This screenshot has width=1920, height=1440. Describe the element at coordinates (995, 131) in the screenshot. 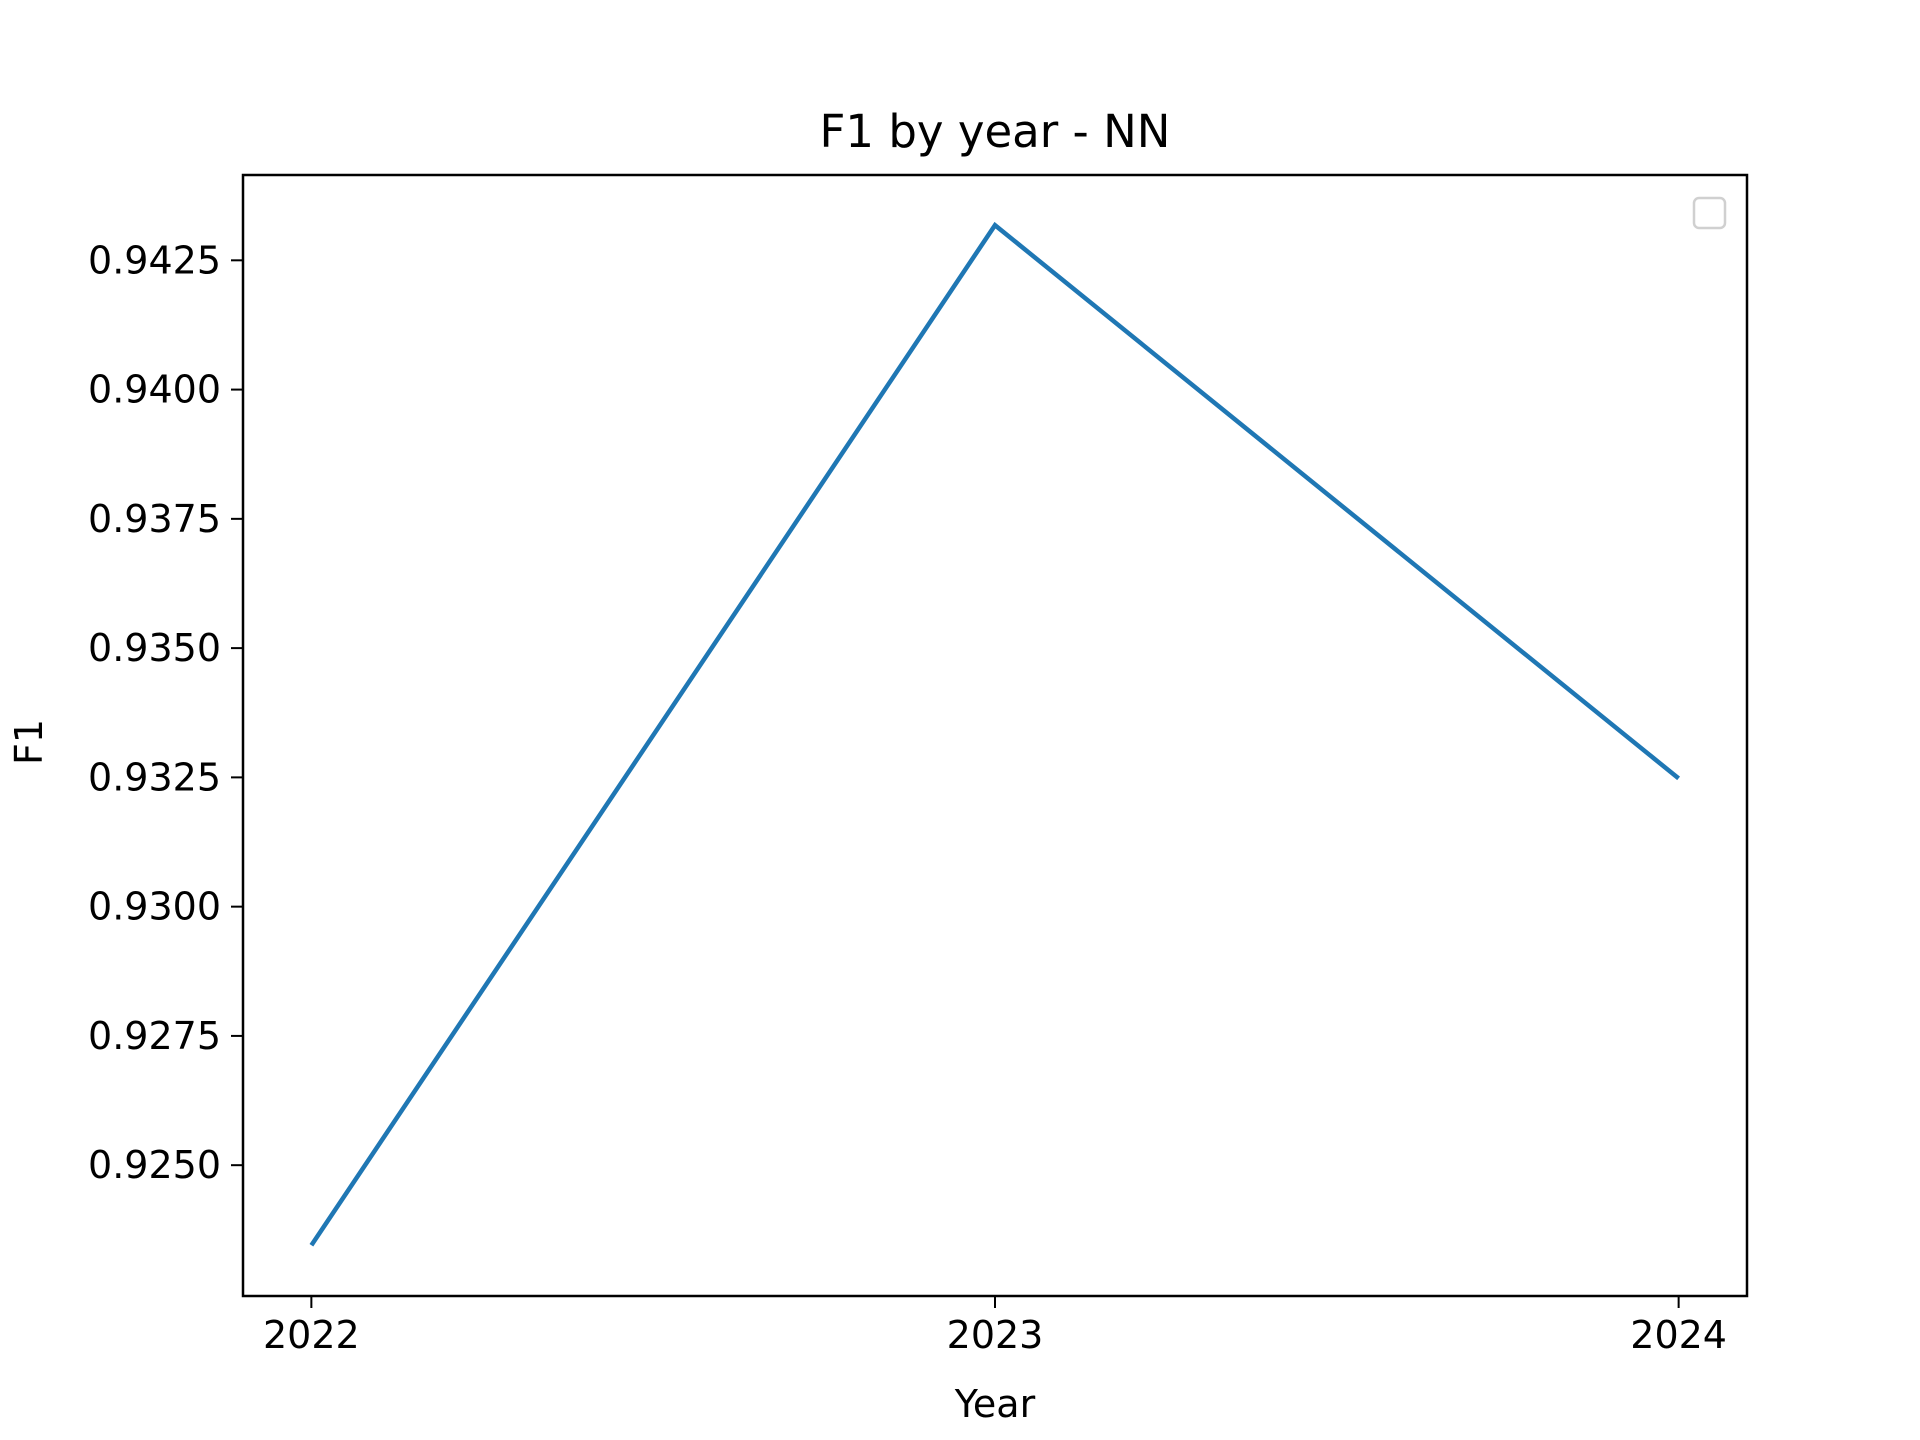

I see `chart-title: F1 by year - NN` at that location.